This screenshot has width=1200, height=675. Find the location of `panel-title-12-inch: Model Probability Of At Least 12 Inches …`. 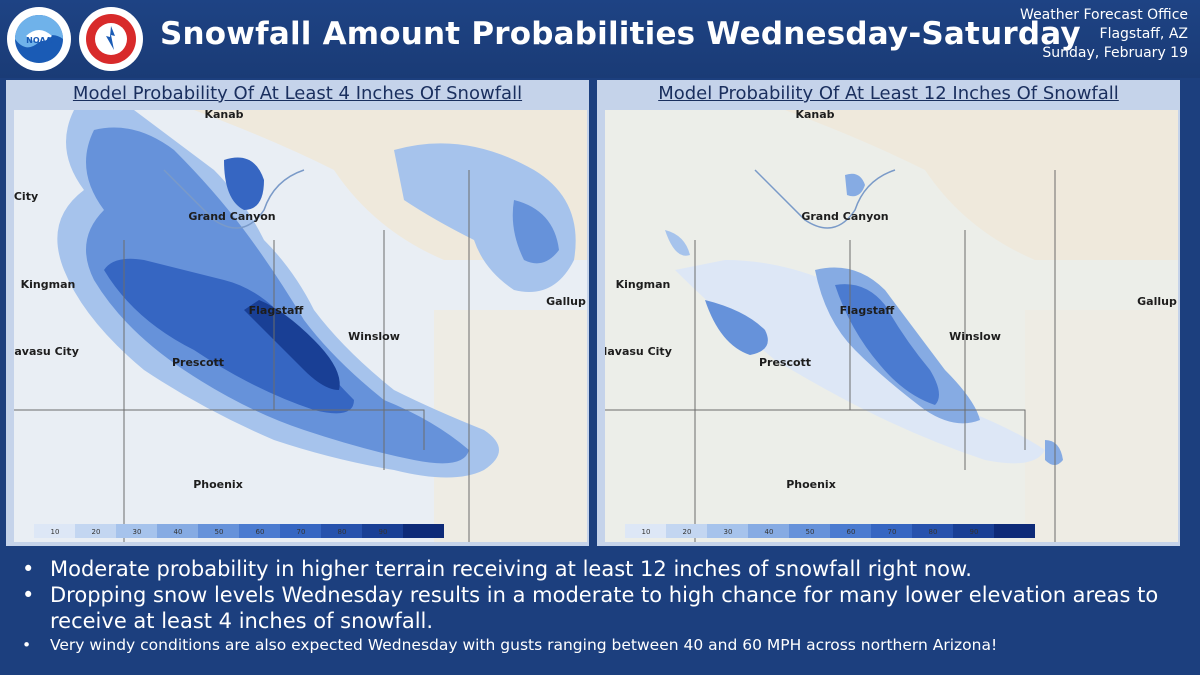

panel-title-12-inch: Model Probability Of At Least 12 Inches … is located at coordinates (888, 93).